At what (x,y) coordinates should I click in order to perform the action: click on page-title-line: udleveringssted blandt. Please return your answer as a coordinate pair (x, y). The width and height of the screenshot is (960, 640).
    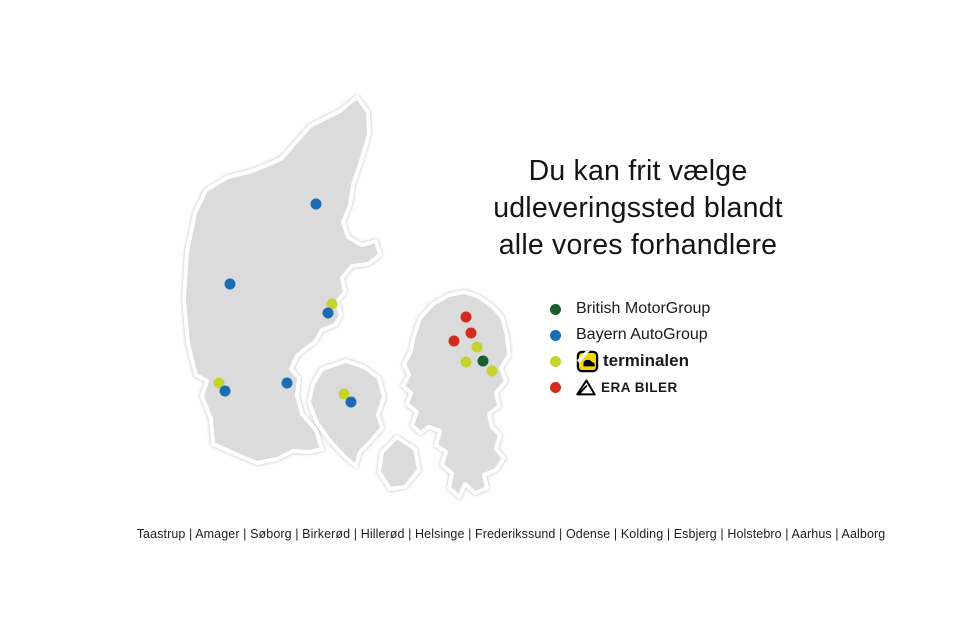
    Looking at the image, I should click on (638, 208).